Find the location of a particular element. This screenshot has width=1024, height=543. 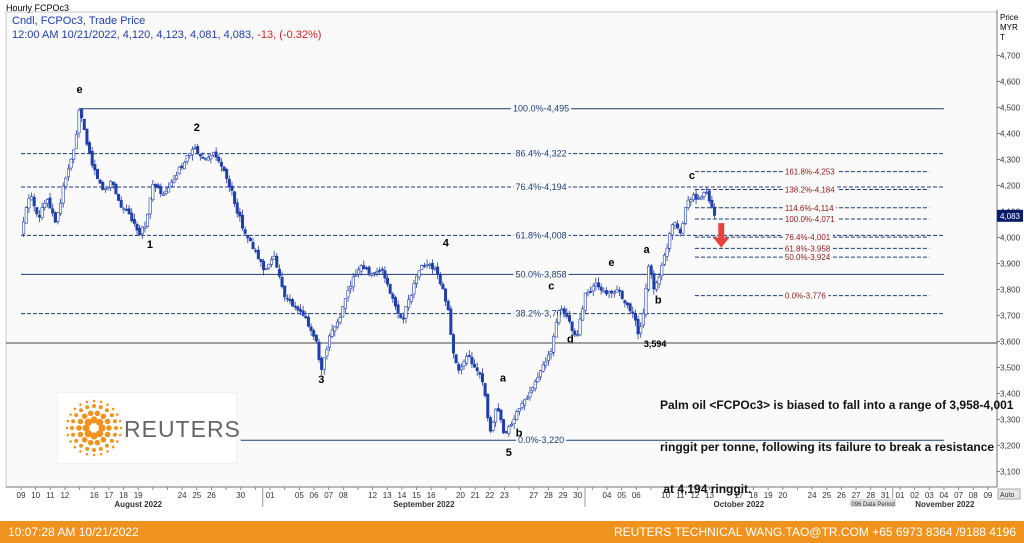

last-price-tag is located at coordinates (1010, 215).